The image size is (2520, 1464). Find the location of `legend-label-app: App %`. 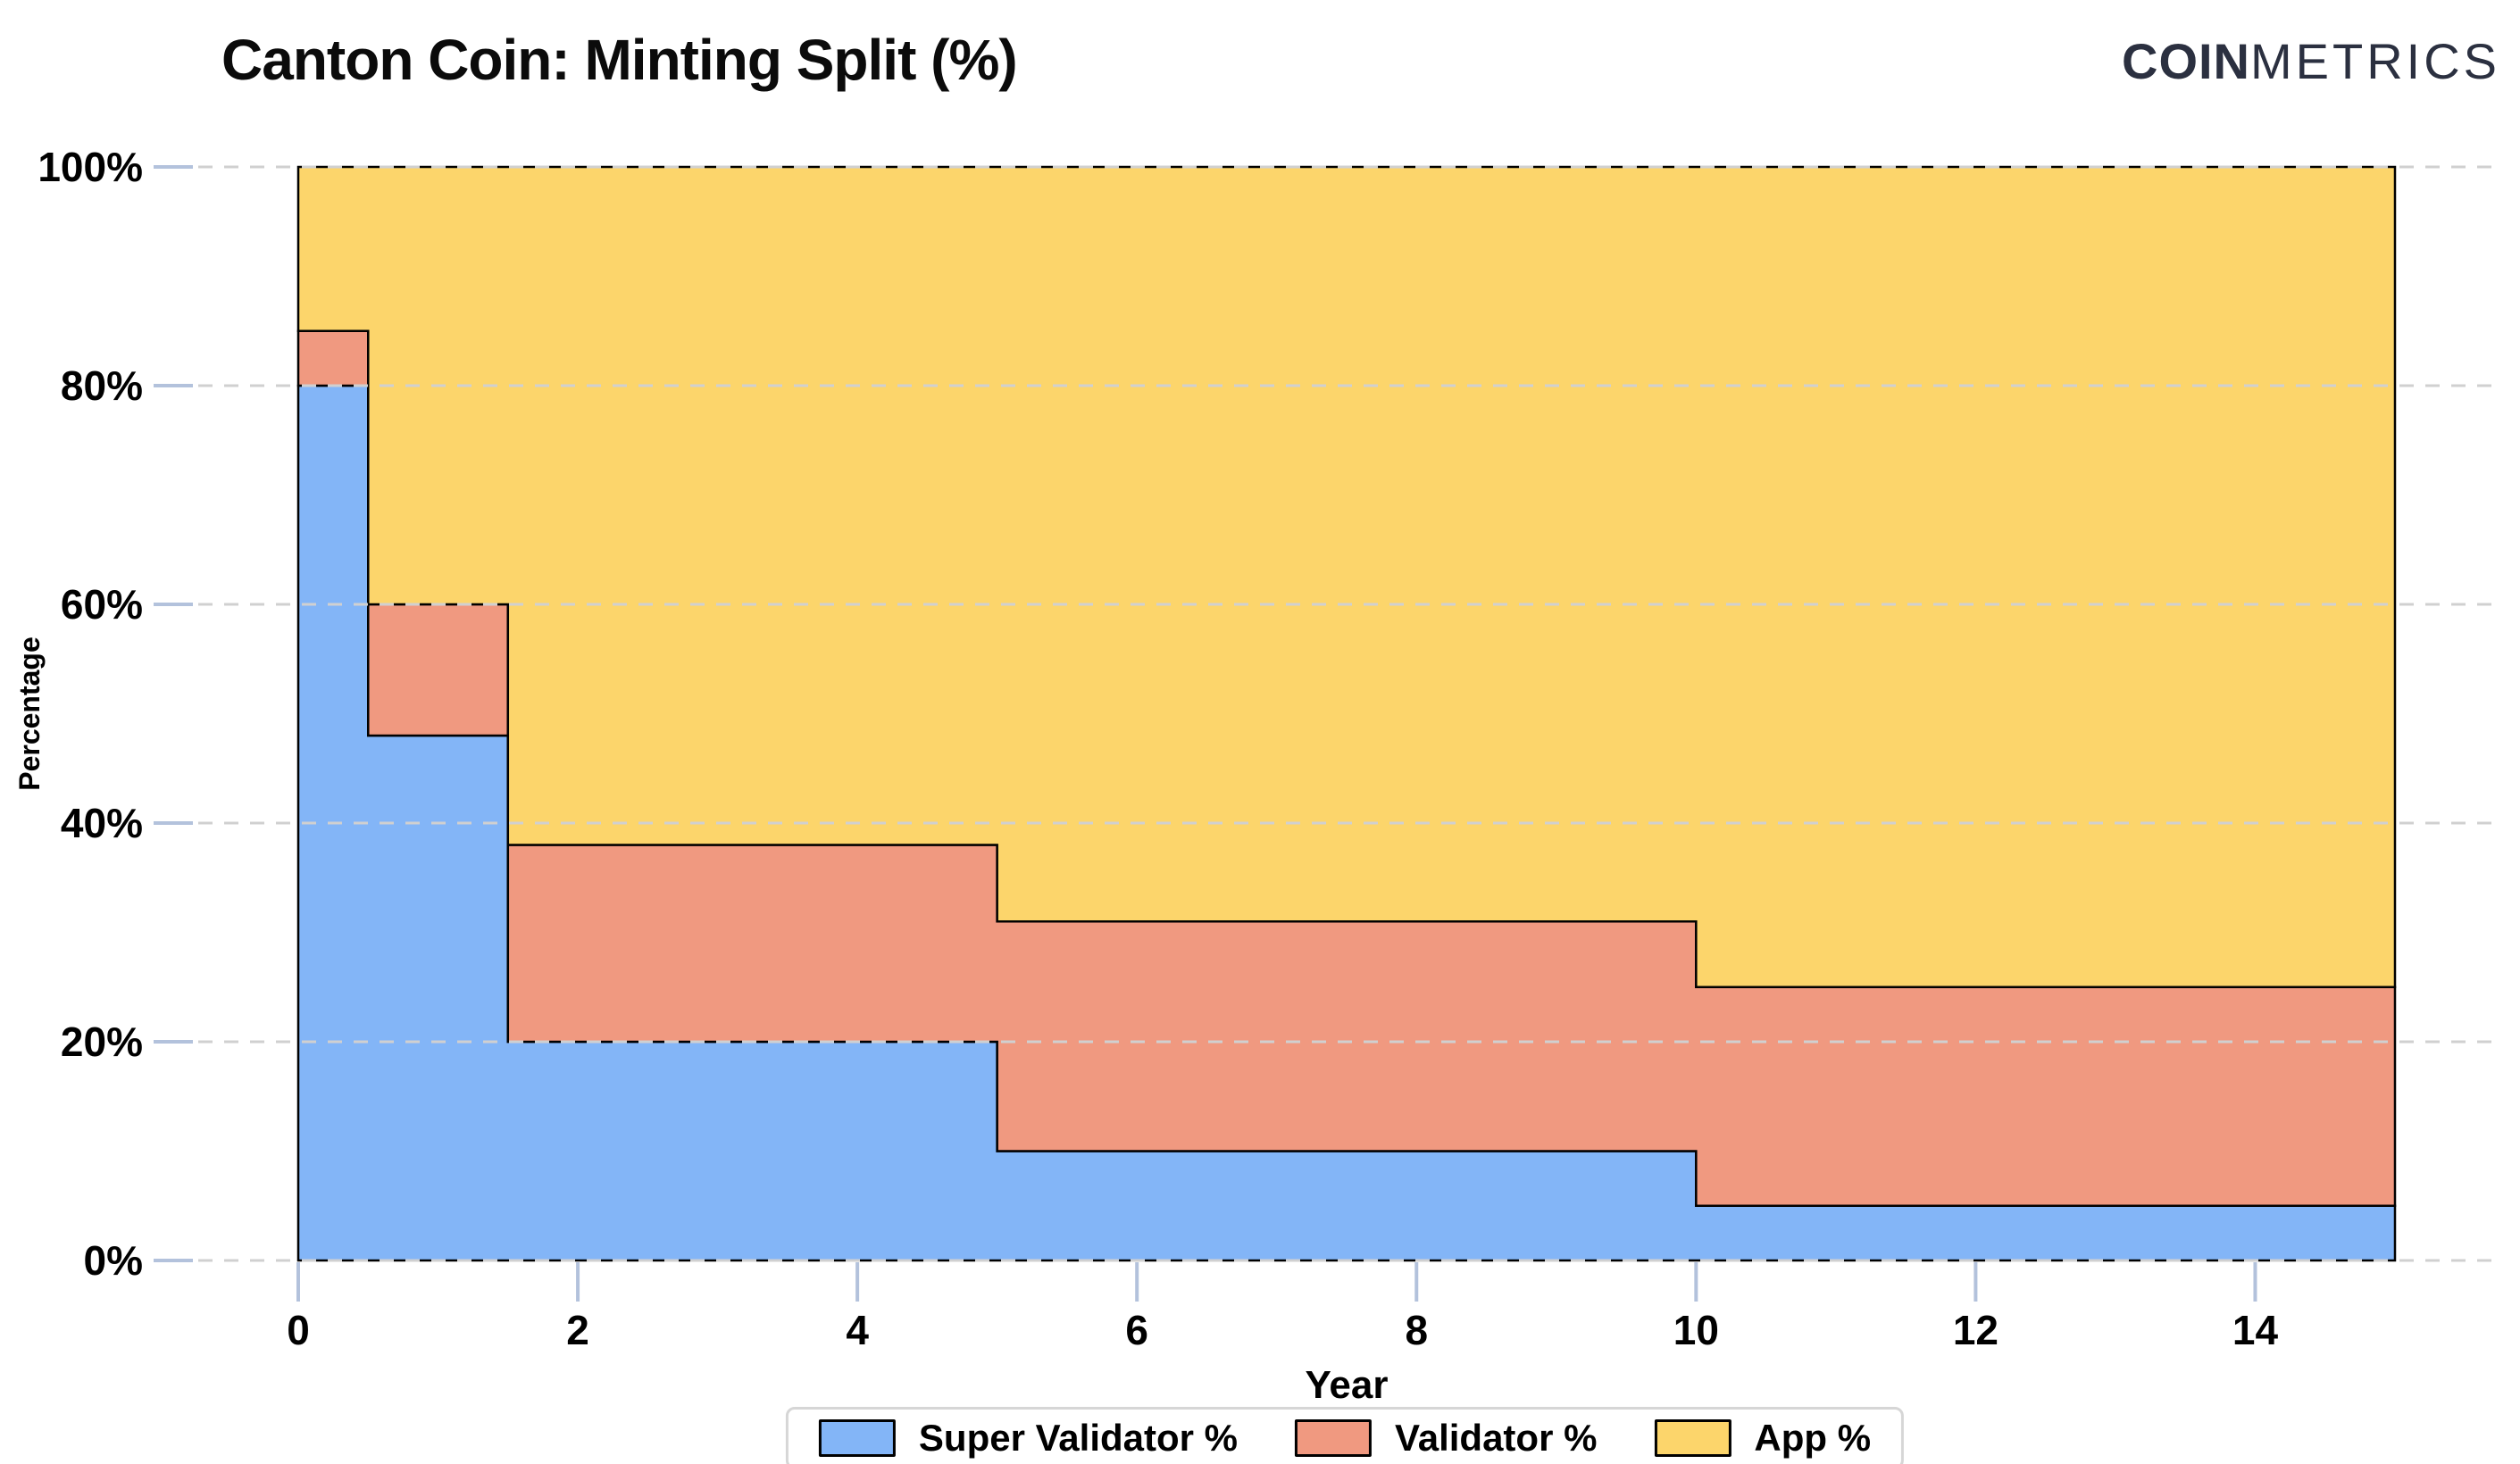

legend-label-app: App % is located at coordinates (1813, 1438).